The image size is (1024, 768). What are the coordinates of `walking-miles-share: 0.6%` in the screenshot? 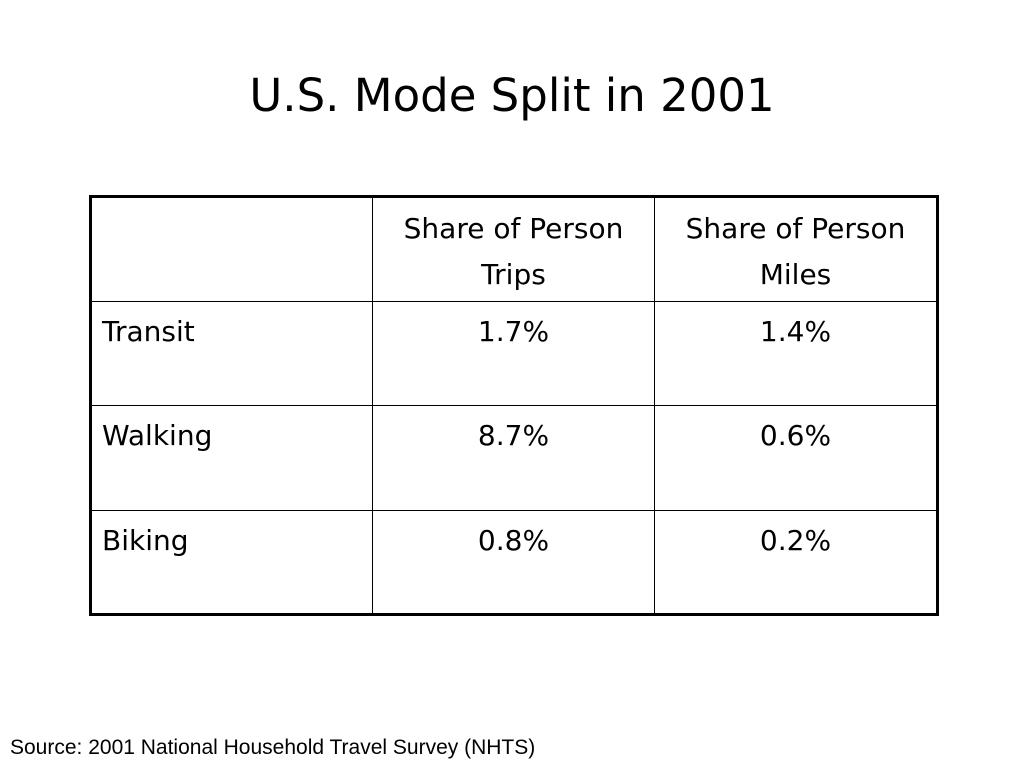 It's located at (796, 458).